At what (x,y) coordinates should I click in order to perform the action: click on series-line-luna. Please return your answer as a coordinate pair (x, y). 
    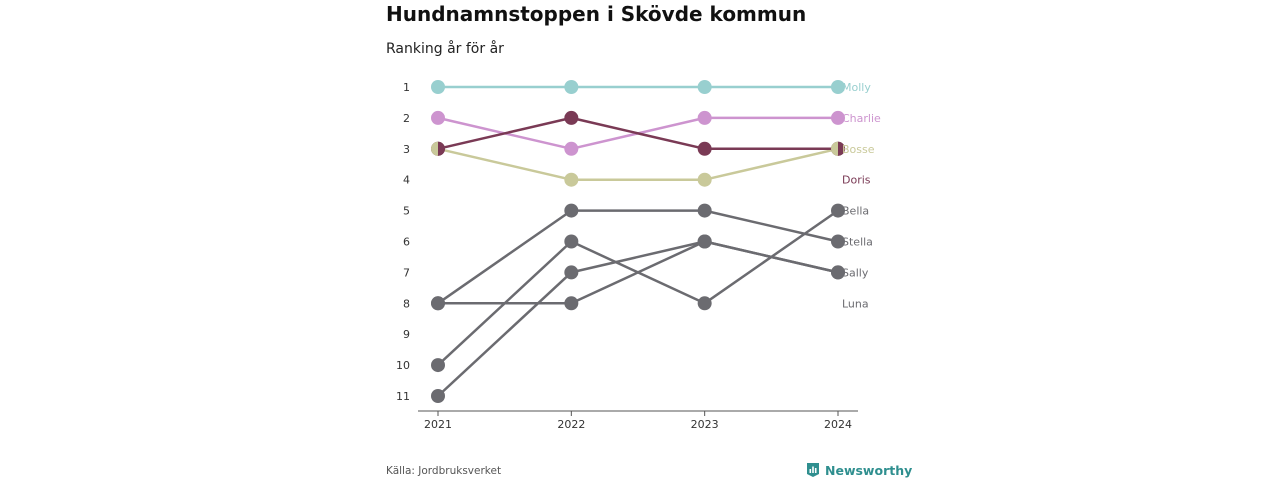
    Looking at the image, I should click on (638, 272).